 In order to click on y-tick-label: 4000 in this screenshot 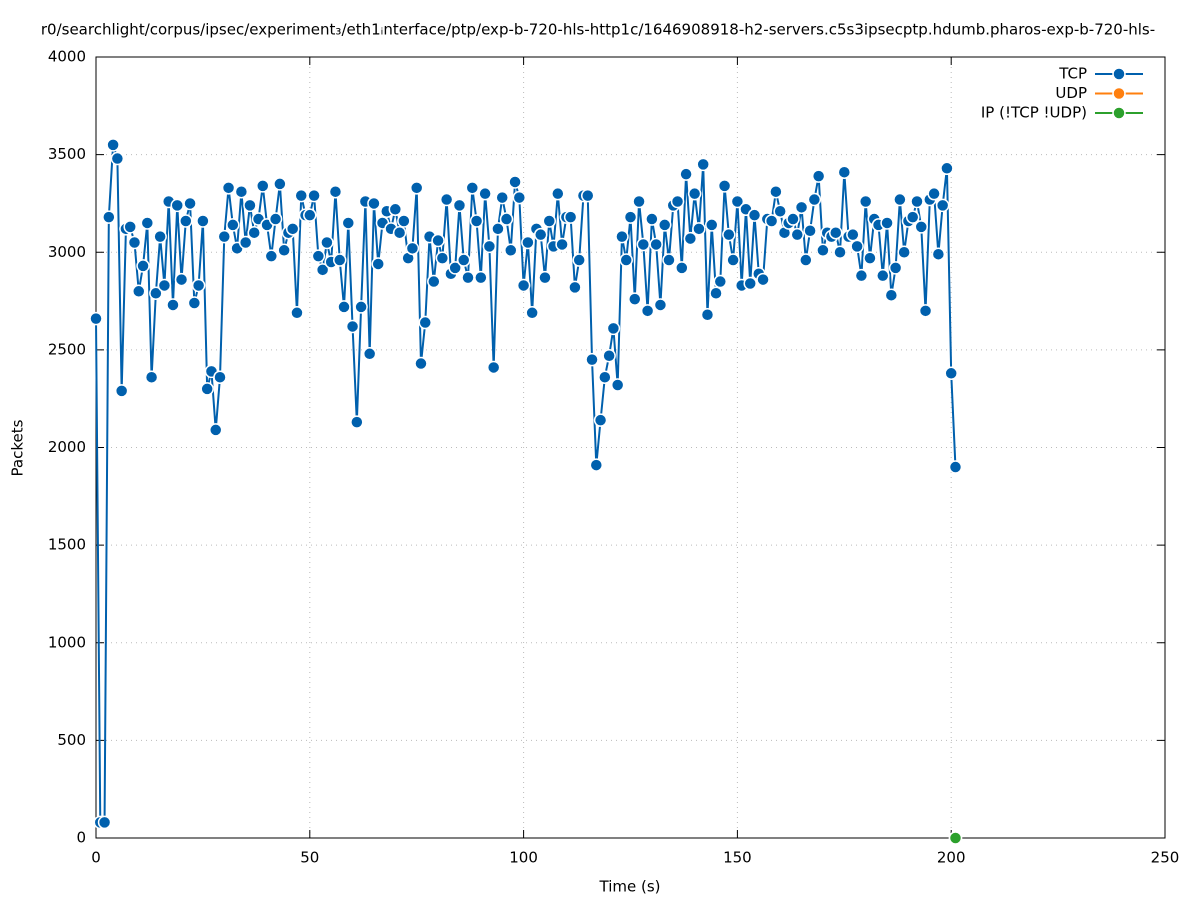, I will do `click(67, 57)`.